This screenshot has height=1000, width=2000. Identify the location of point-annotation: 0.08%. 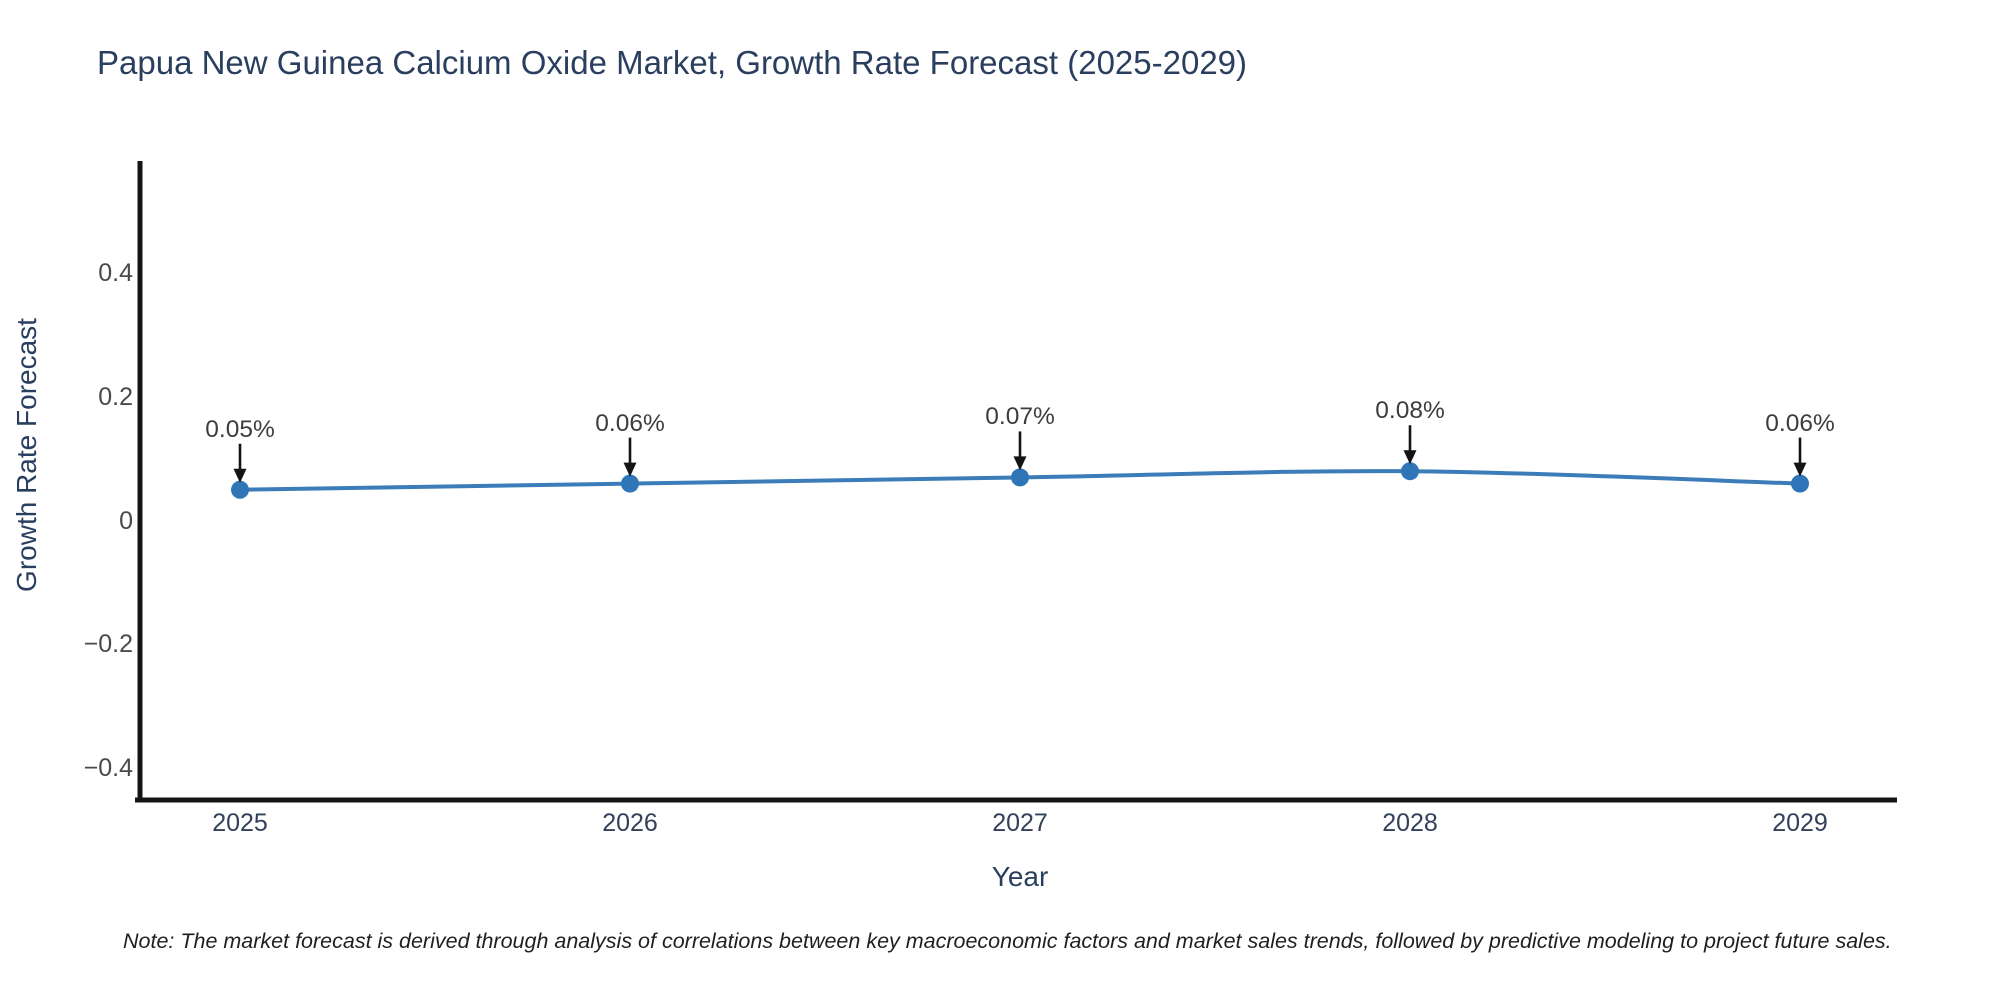
(1410, 411).